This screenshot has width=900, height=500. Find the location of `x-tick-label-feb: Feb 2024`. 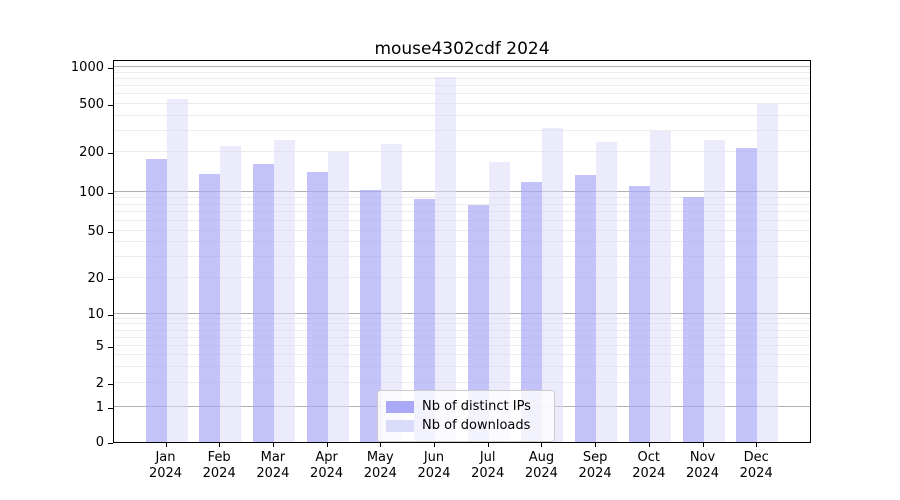

x-tick-label-feb: Feb 2024 is located at coordinates (219, 465).